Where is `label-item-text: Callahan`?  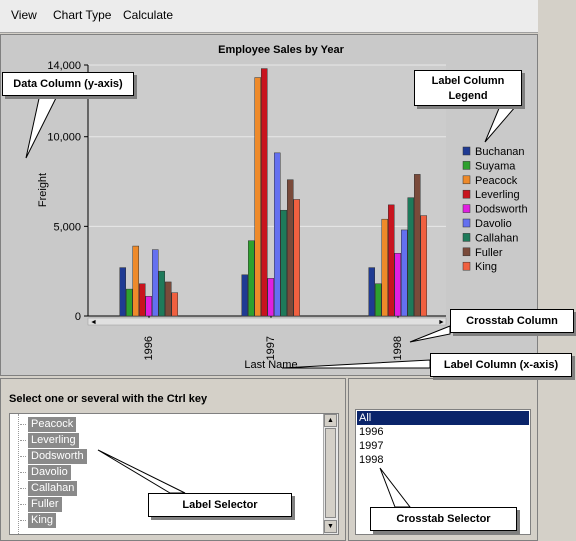 label-item-text: Callahan is located at coordinates (53, 488).